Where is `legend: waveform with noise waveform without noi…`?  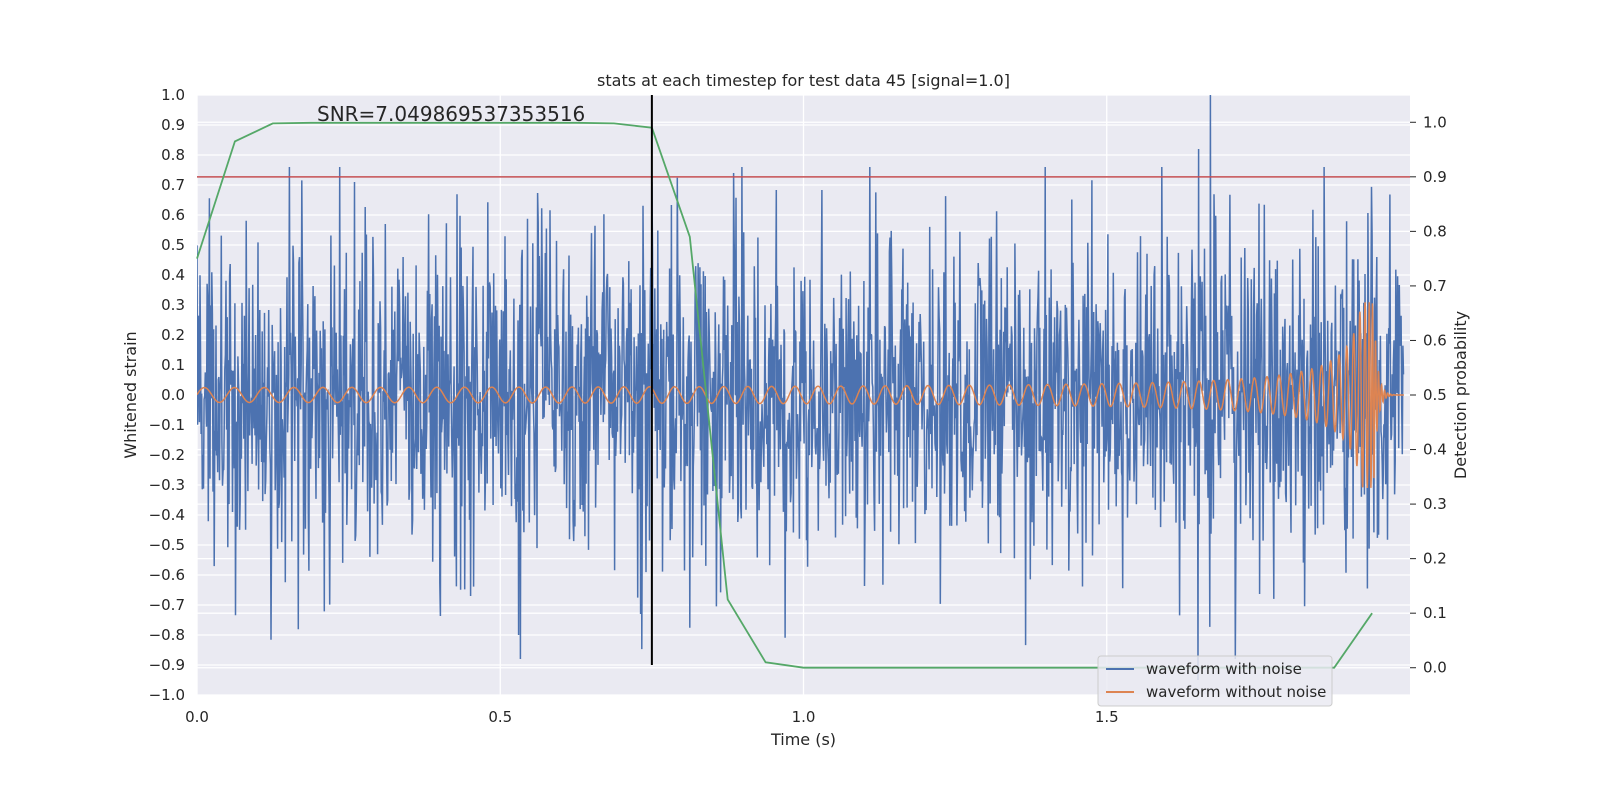 legend: waveform with noise waveform without noi… is located at coordinates (1215, 681).